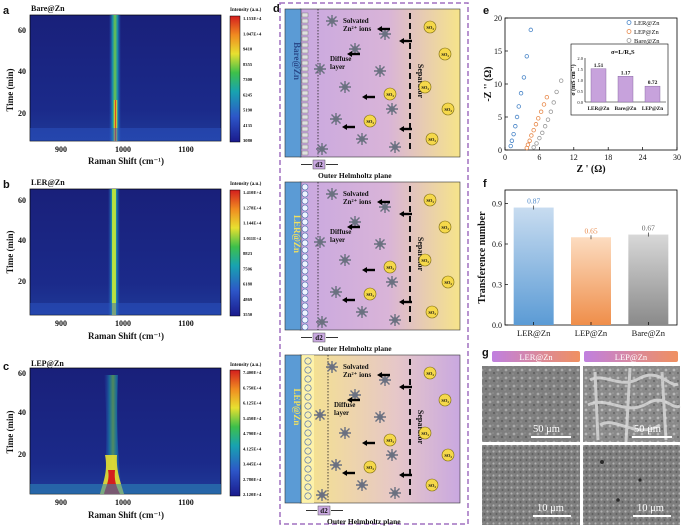  What do you see at coordinates (276, 9) in the screenshot?
I see `panel-letter-d: d` at bounding box center [276, 9].